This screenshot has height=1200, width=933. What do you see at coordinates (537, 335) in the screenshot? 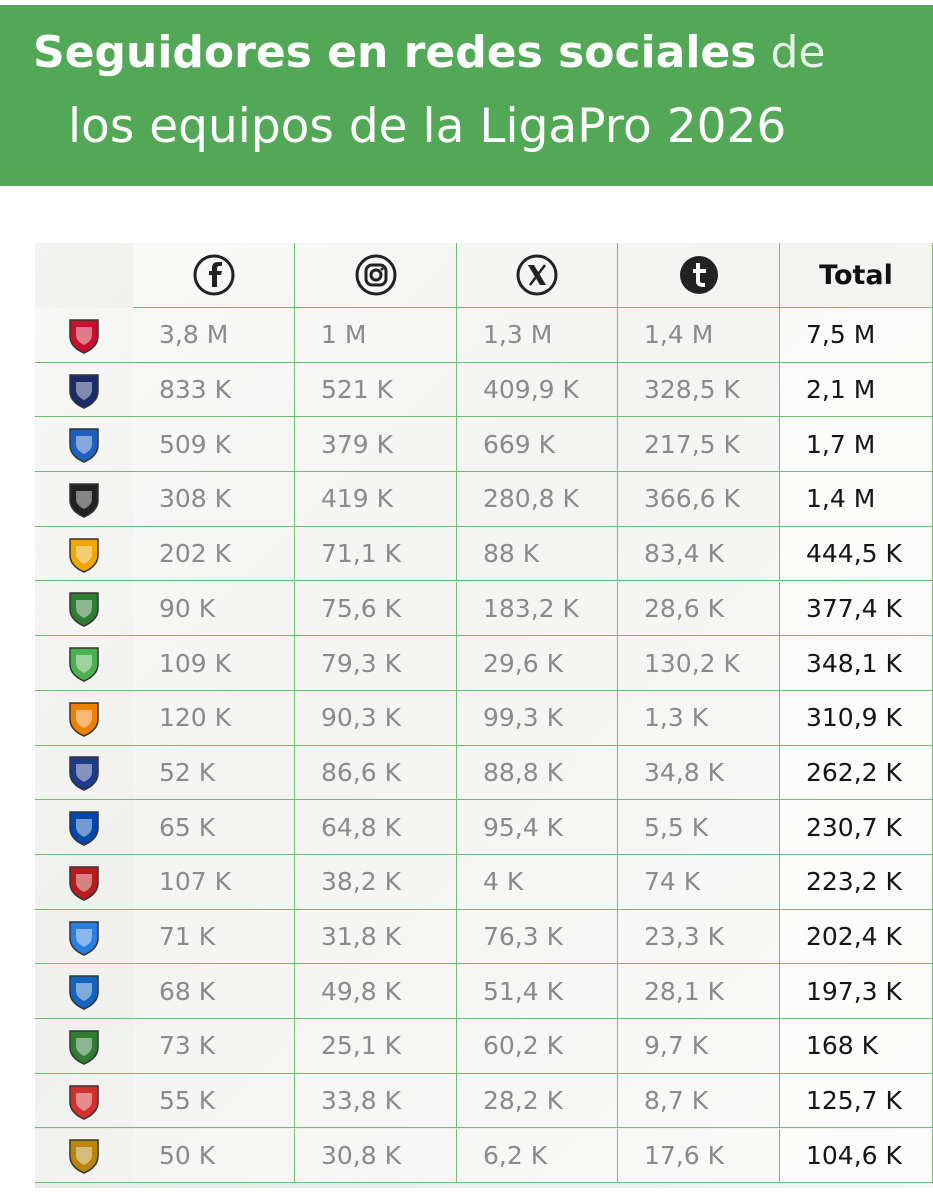
I see `followers-cell: 1,3 M` at bounding box center [537, 335].